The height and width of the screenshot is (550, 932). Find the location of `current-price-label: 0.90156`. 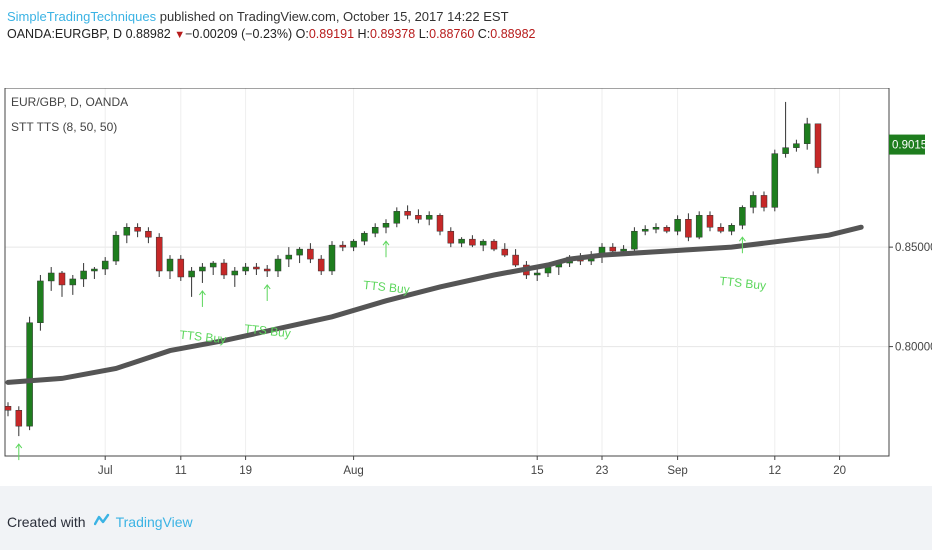

current-price-label: 0.90156 is located at coordinates (912, 146).